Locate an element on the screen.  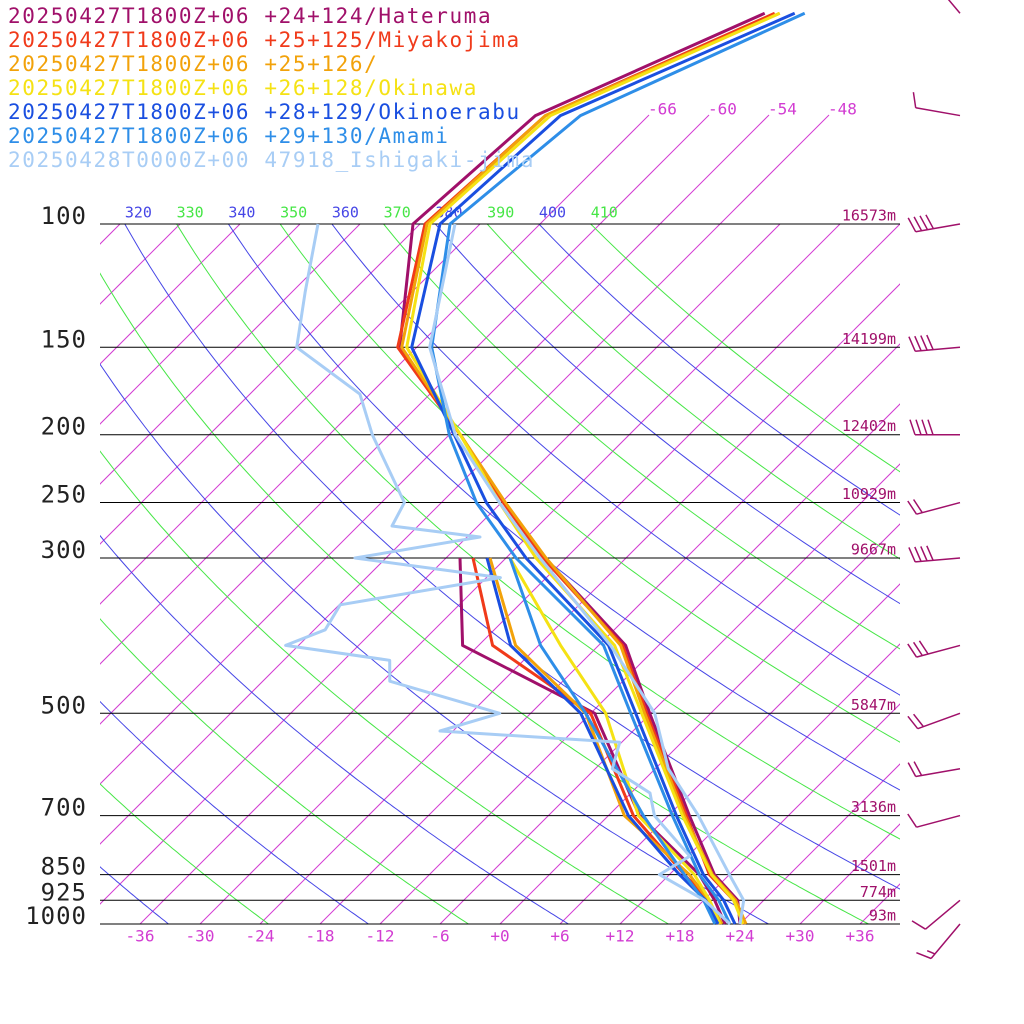
legend-entry: 20250427T1800Z+06 +28+129/Okinoerabu is located at coordinates (264, 112).